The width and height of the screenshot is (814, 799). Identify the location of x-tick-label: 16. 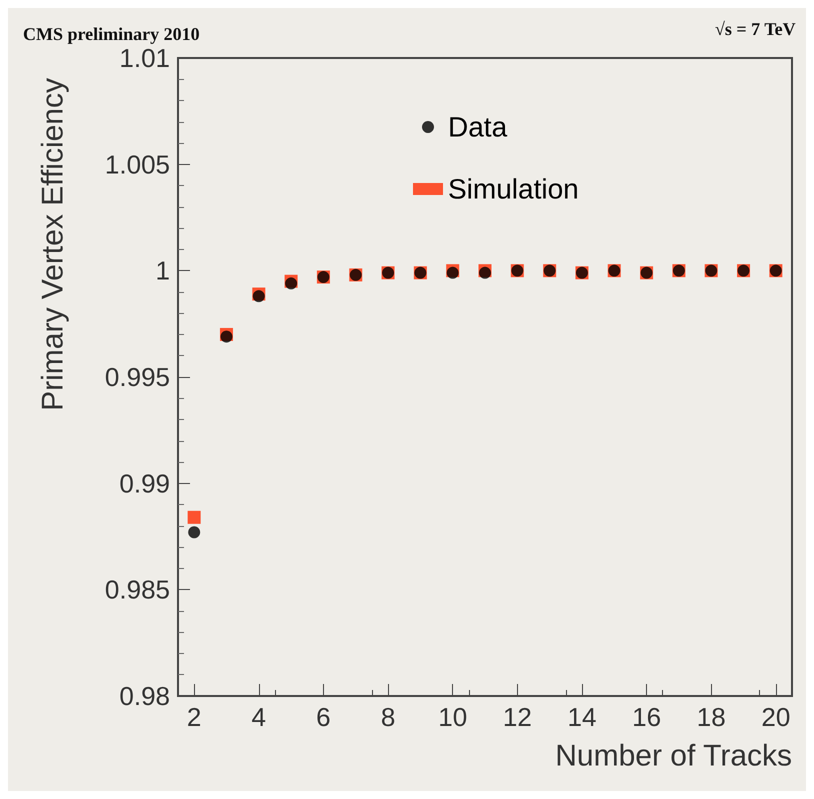
(647, 717).